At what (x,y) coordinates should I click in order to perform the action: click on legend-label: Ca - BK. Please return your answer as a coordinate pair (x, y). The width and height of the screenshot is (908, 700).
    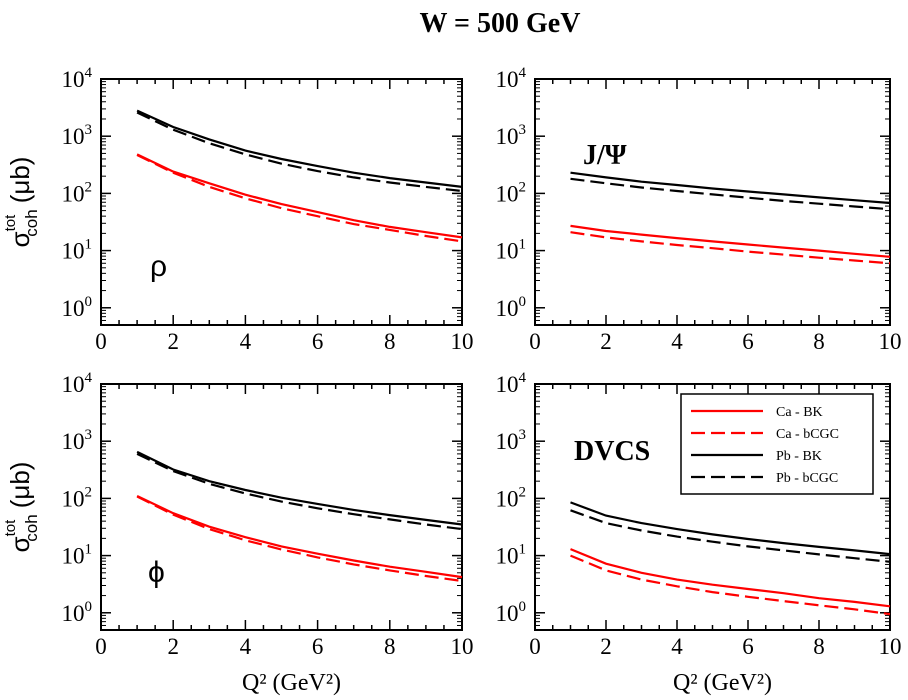
    Looking at the image, I should click on (799, 412).